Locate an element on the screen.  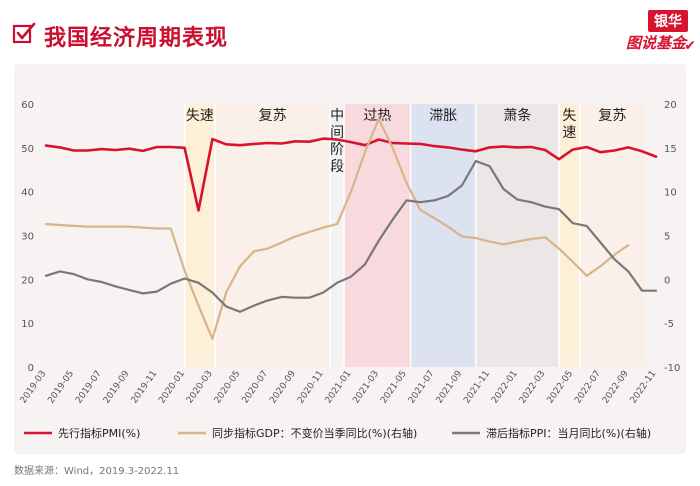
logo-bottom-text: 图说基金 is located at coordinates (655, 43).